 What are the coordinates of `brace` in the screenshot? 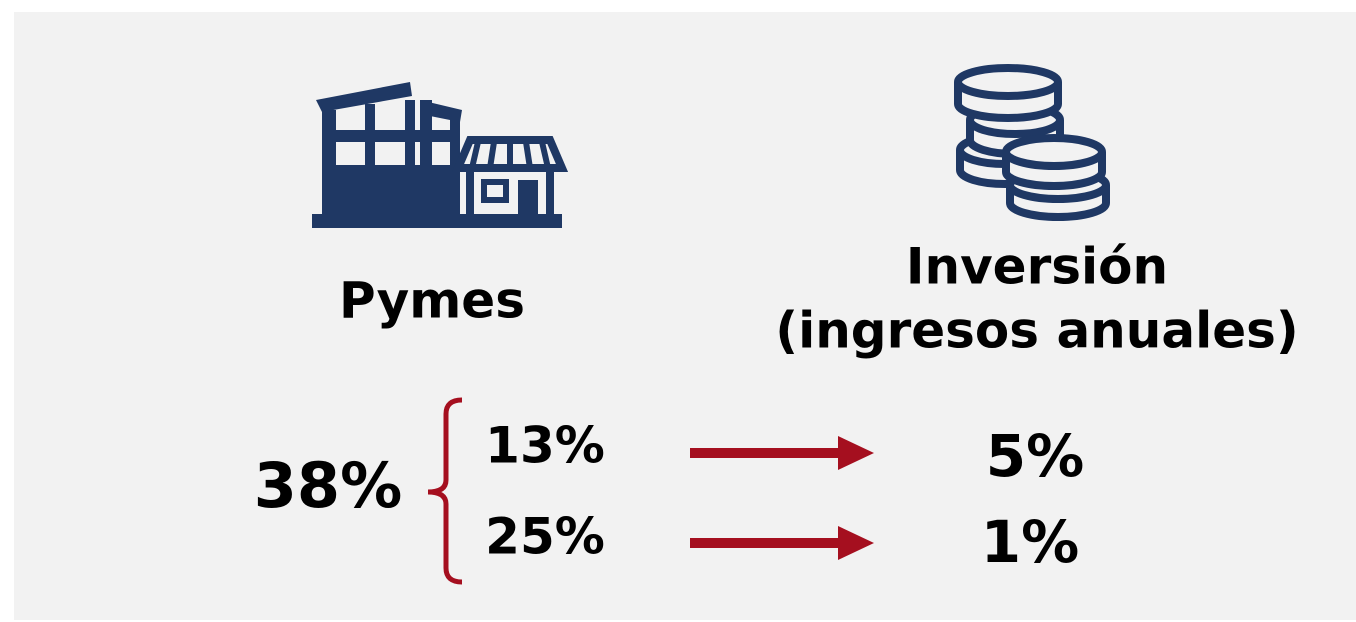 It's located at (445, 491).